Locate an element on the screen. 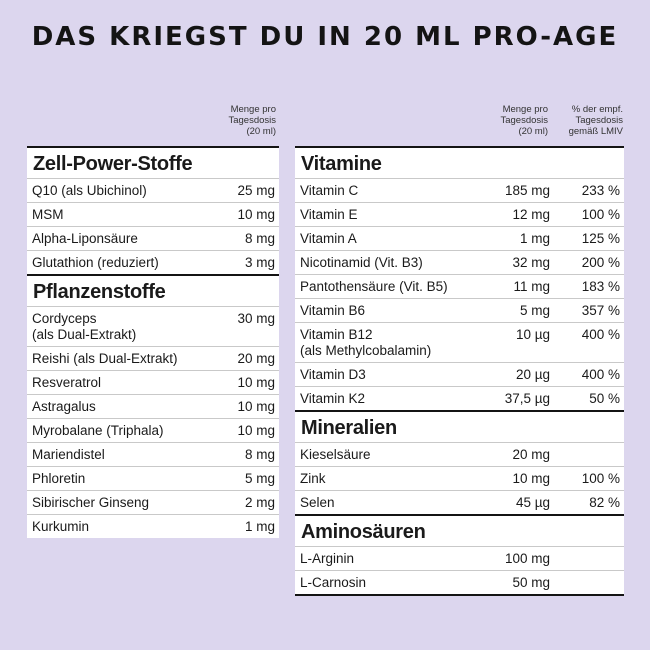 The height and width of the screenshot is (650, 650). nutrient-row: Phloretin 5 mg is located at coordinates (153, 478).